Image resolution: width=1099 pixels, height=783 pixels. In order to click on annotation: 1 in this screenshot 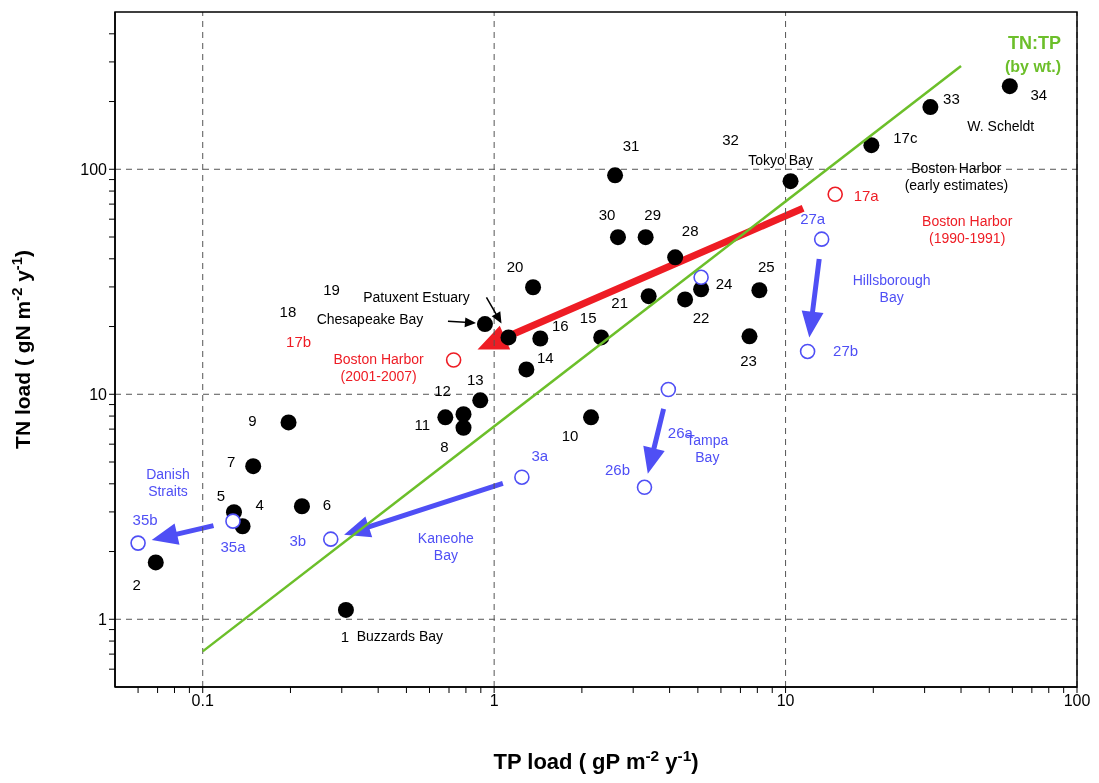, I will do `click(345, 636)`.